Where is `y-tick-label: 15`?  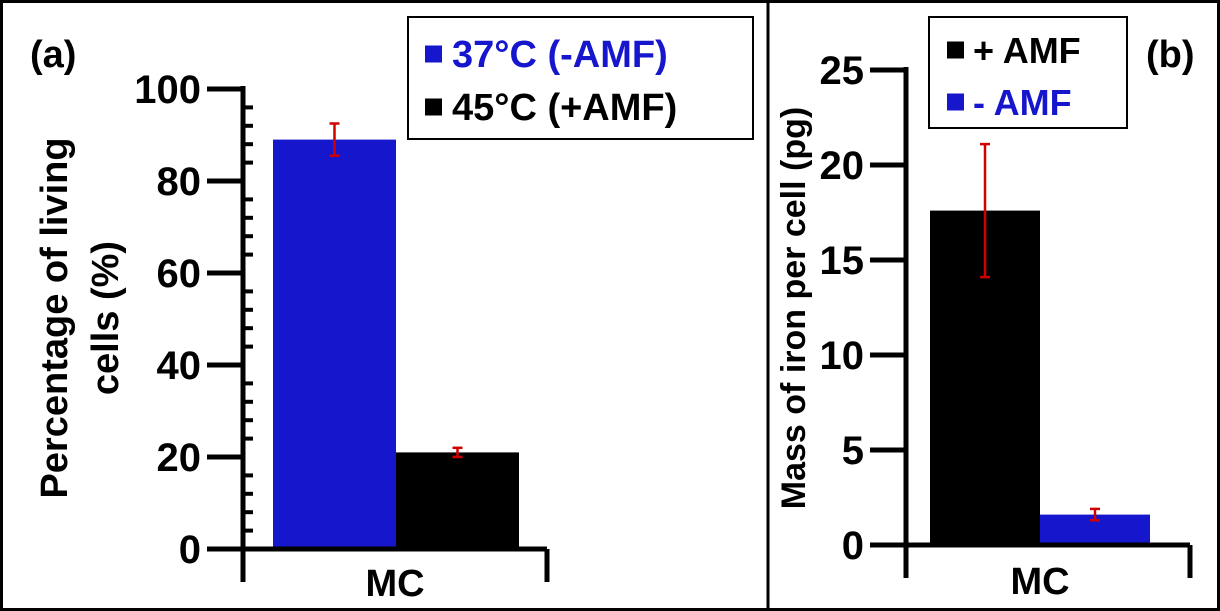
y-tick-label: 15 is located at coordinates (842, 261).